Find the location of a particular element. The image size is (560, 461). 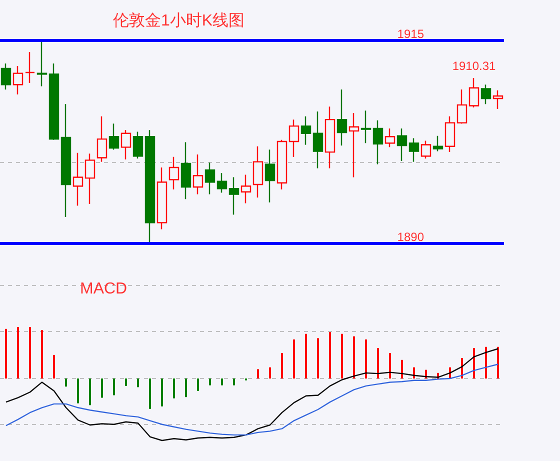

annotation: 1910.31 is located at coordinates (474, 66).